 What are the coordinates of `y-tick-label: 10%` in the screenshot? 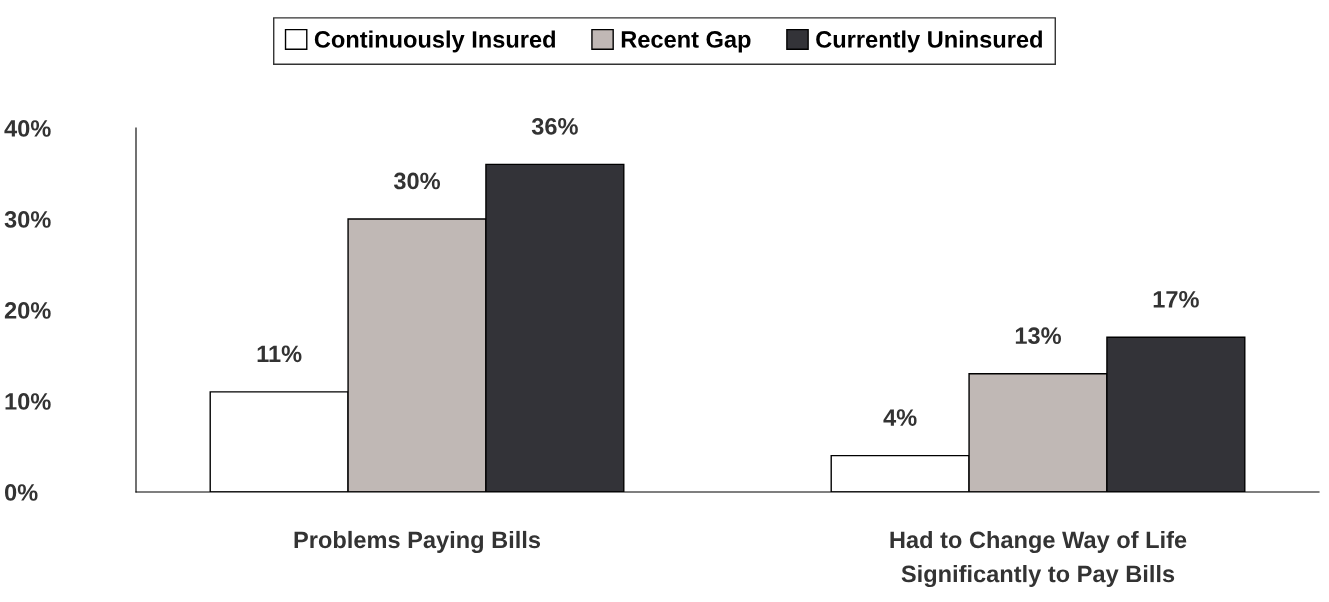 It's located at (28, 401).